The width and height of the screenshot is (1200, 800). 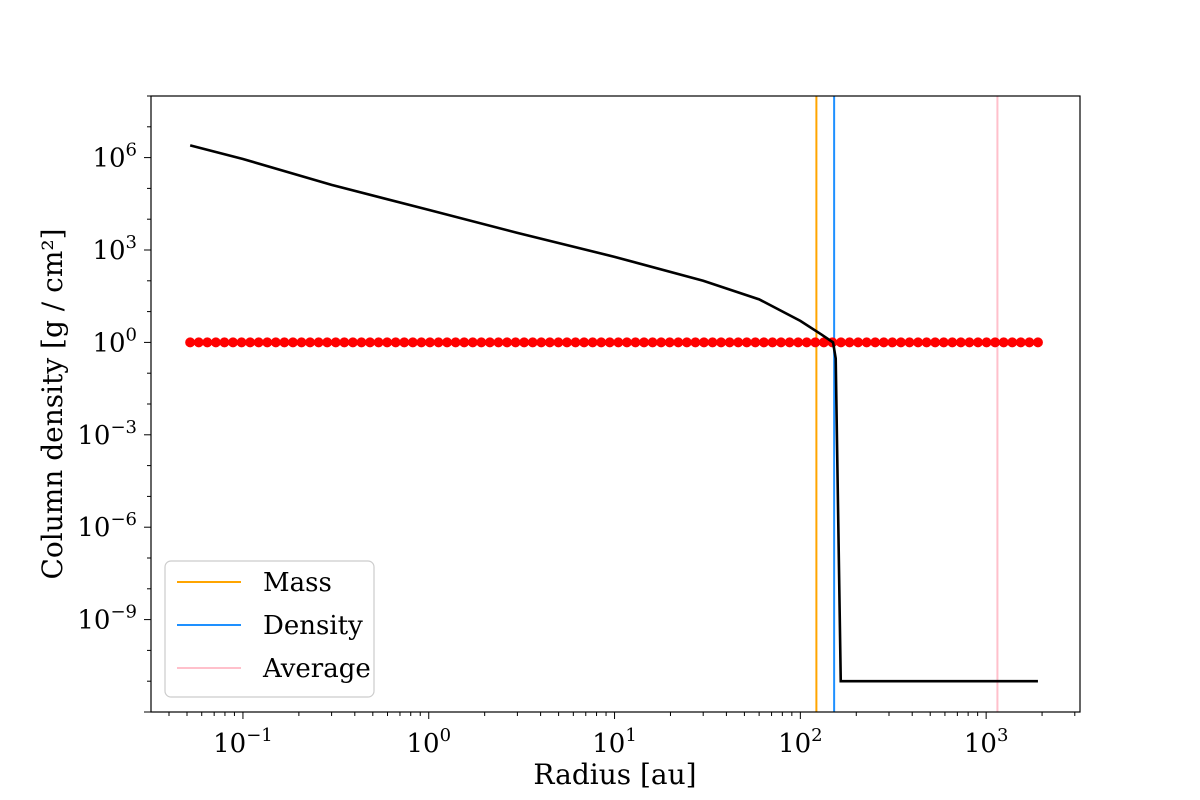 What do you see at coordinates (243, 742) in the screenshot?
I see `x-tick-label: 10⁻¹` at bounding box center [243, 742].